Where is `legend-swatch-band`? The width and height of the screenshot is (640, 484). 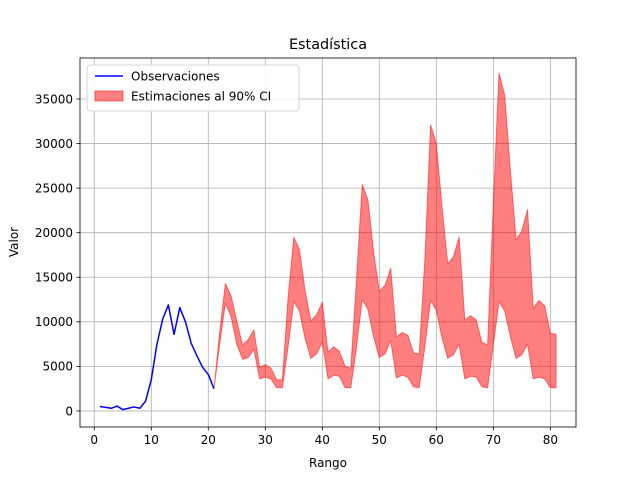
legend-swatch-band is located at coordinates (109, 96).